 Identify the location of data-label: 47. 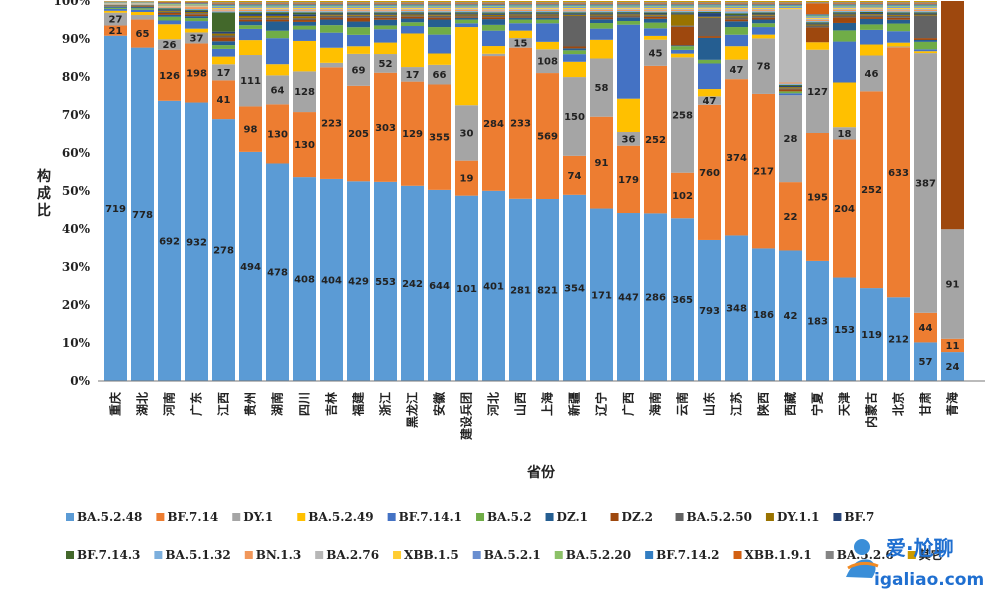
(737, 70).